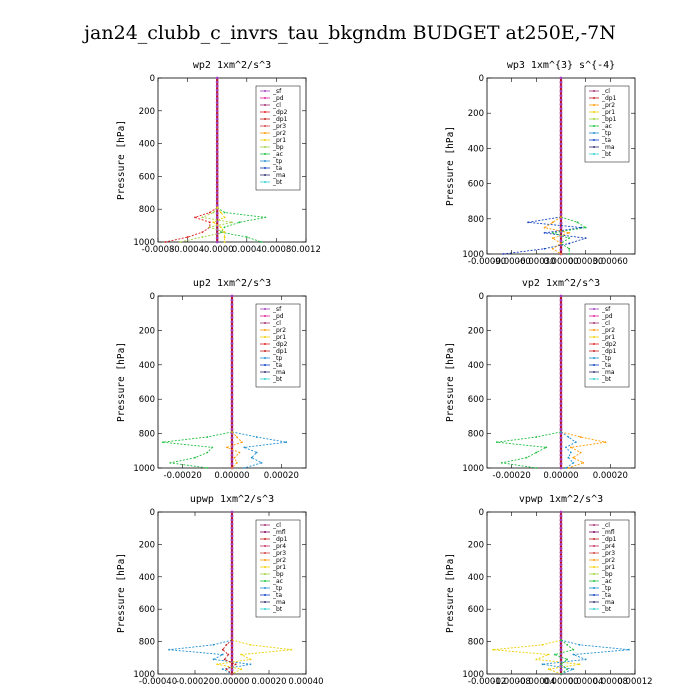 This screenshot has width=700, height=700. I want to click on series-dp2-point, so click(187, 237).